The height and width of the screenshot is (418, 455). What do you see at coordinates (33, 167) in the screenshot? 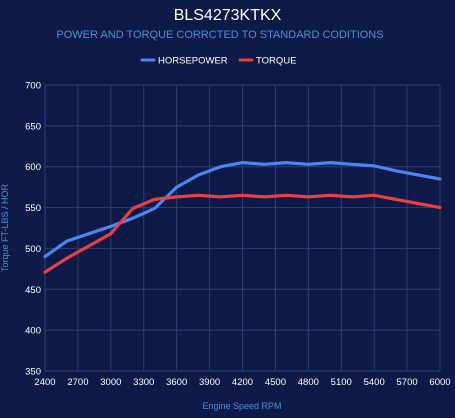
I see `y-tick-label: 600` at bounding box center [33, 167].